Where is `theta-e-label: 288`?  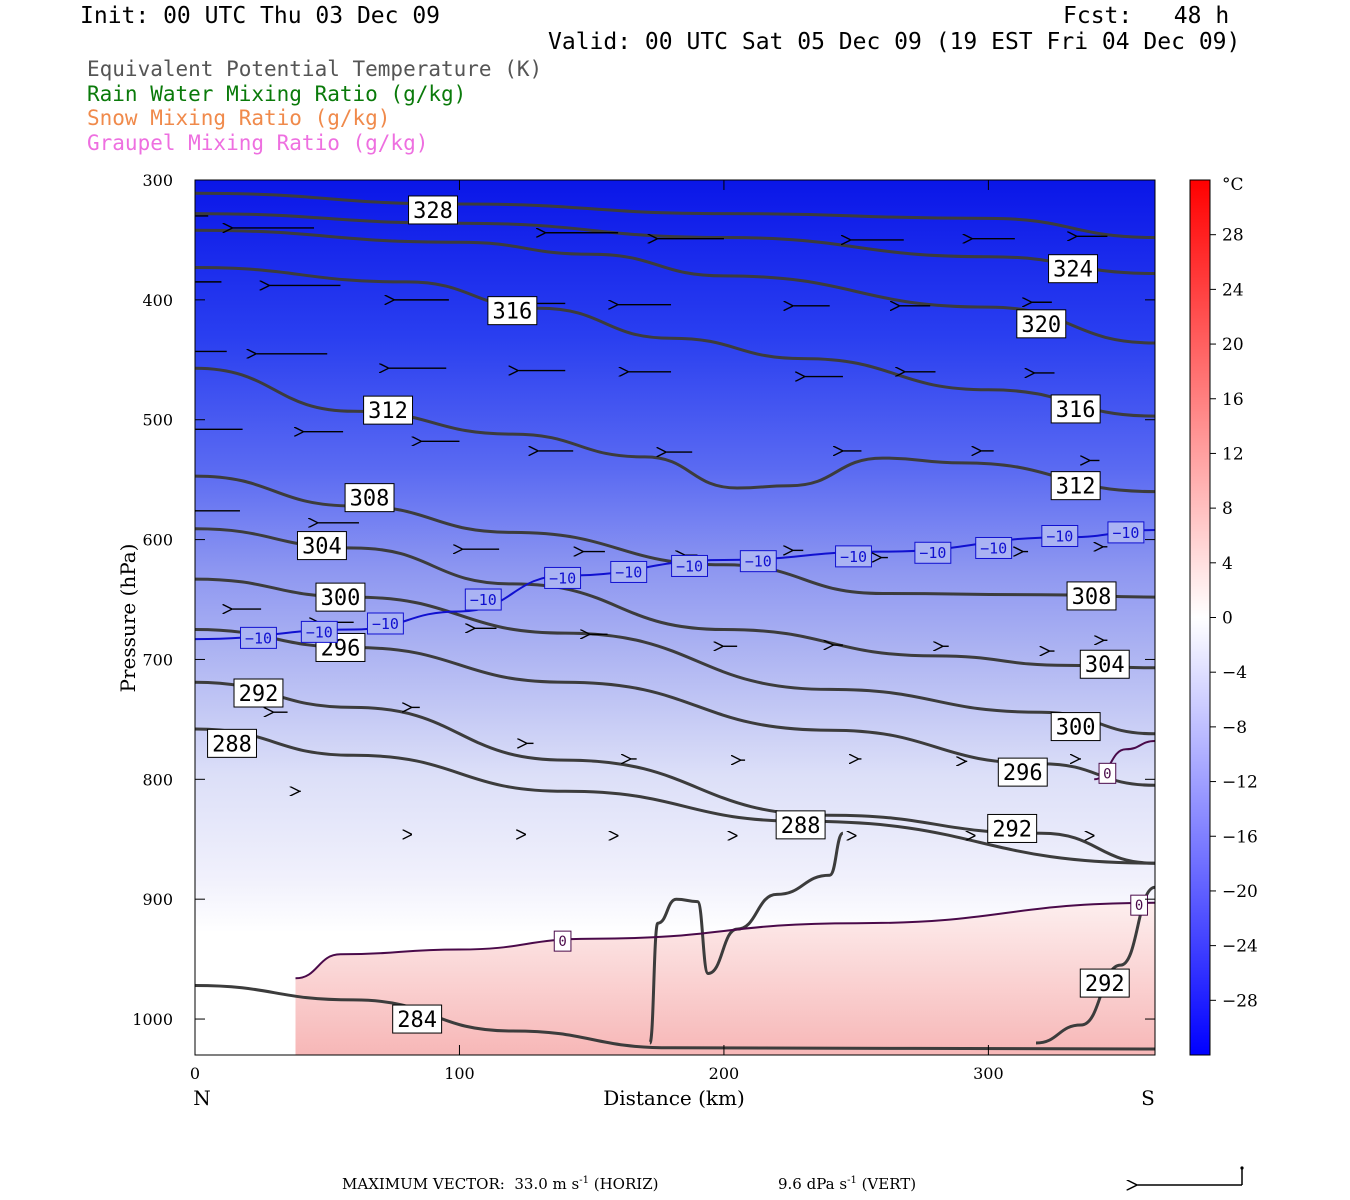 theta-e-label: 288 is located at coordinates (800, 825).